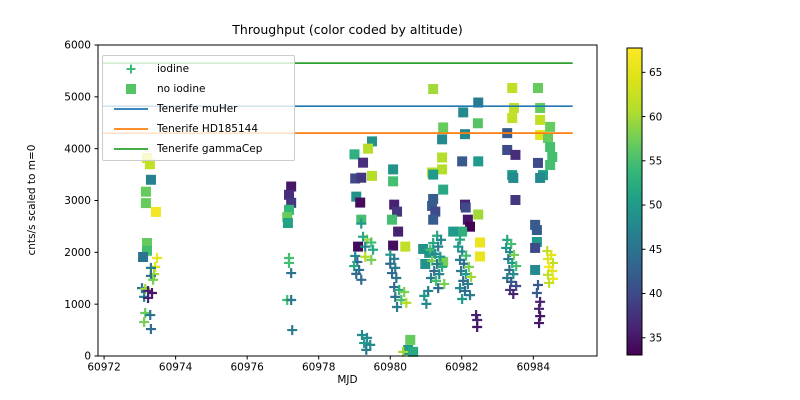 This screenshot has height=400, width=800. What do you see at coordinates (655, 250) in the screenshot?
I see `colorbar-tick-label: 45` at bounding box center [655, 250].